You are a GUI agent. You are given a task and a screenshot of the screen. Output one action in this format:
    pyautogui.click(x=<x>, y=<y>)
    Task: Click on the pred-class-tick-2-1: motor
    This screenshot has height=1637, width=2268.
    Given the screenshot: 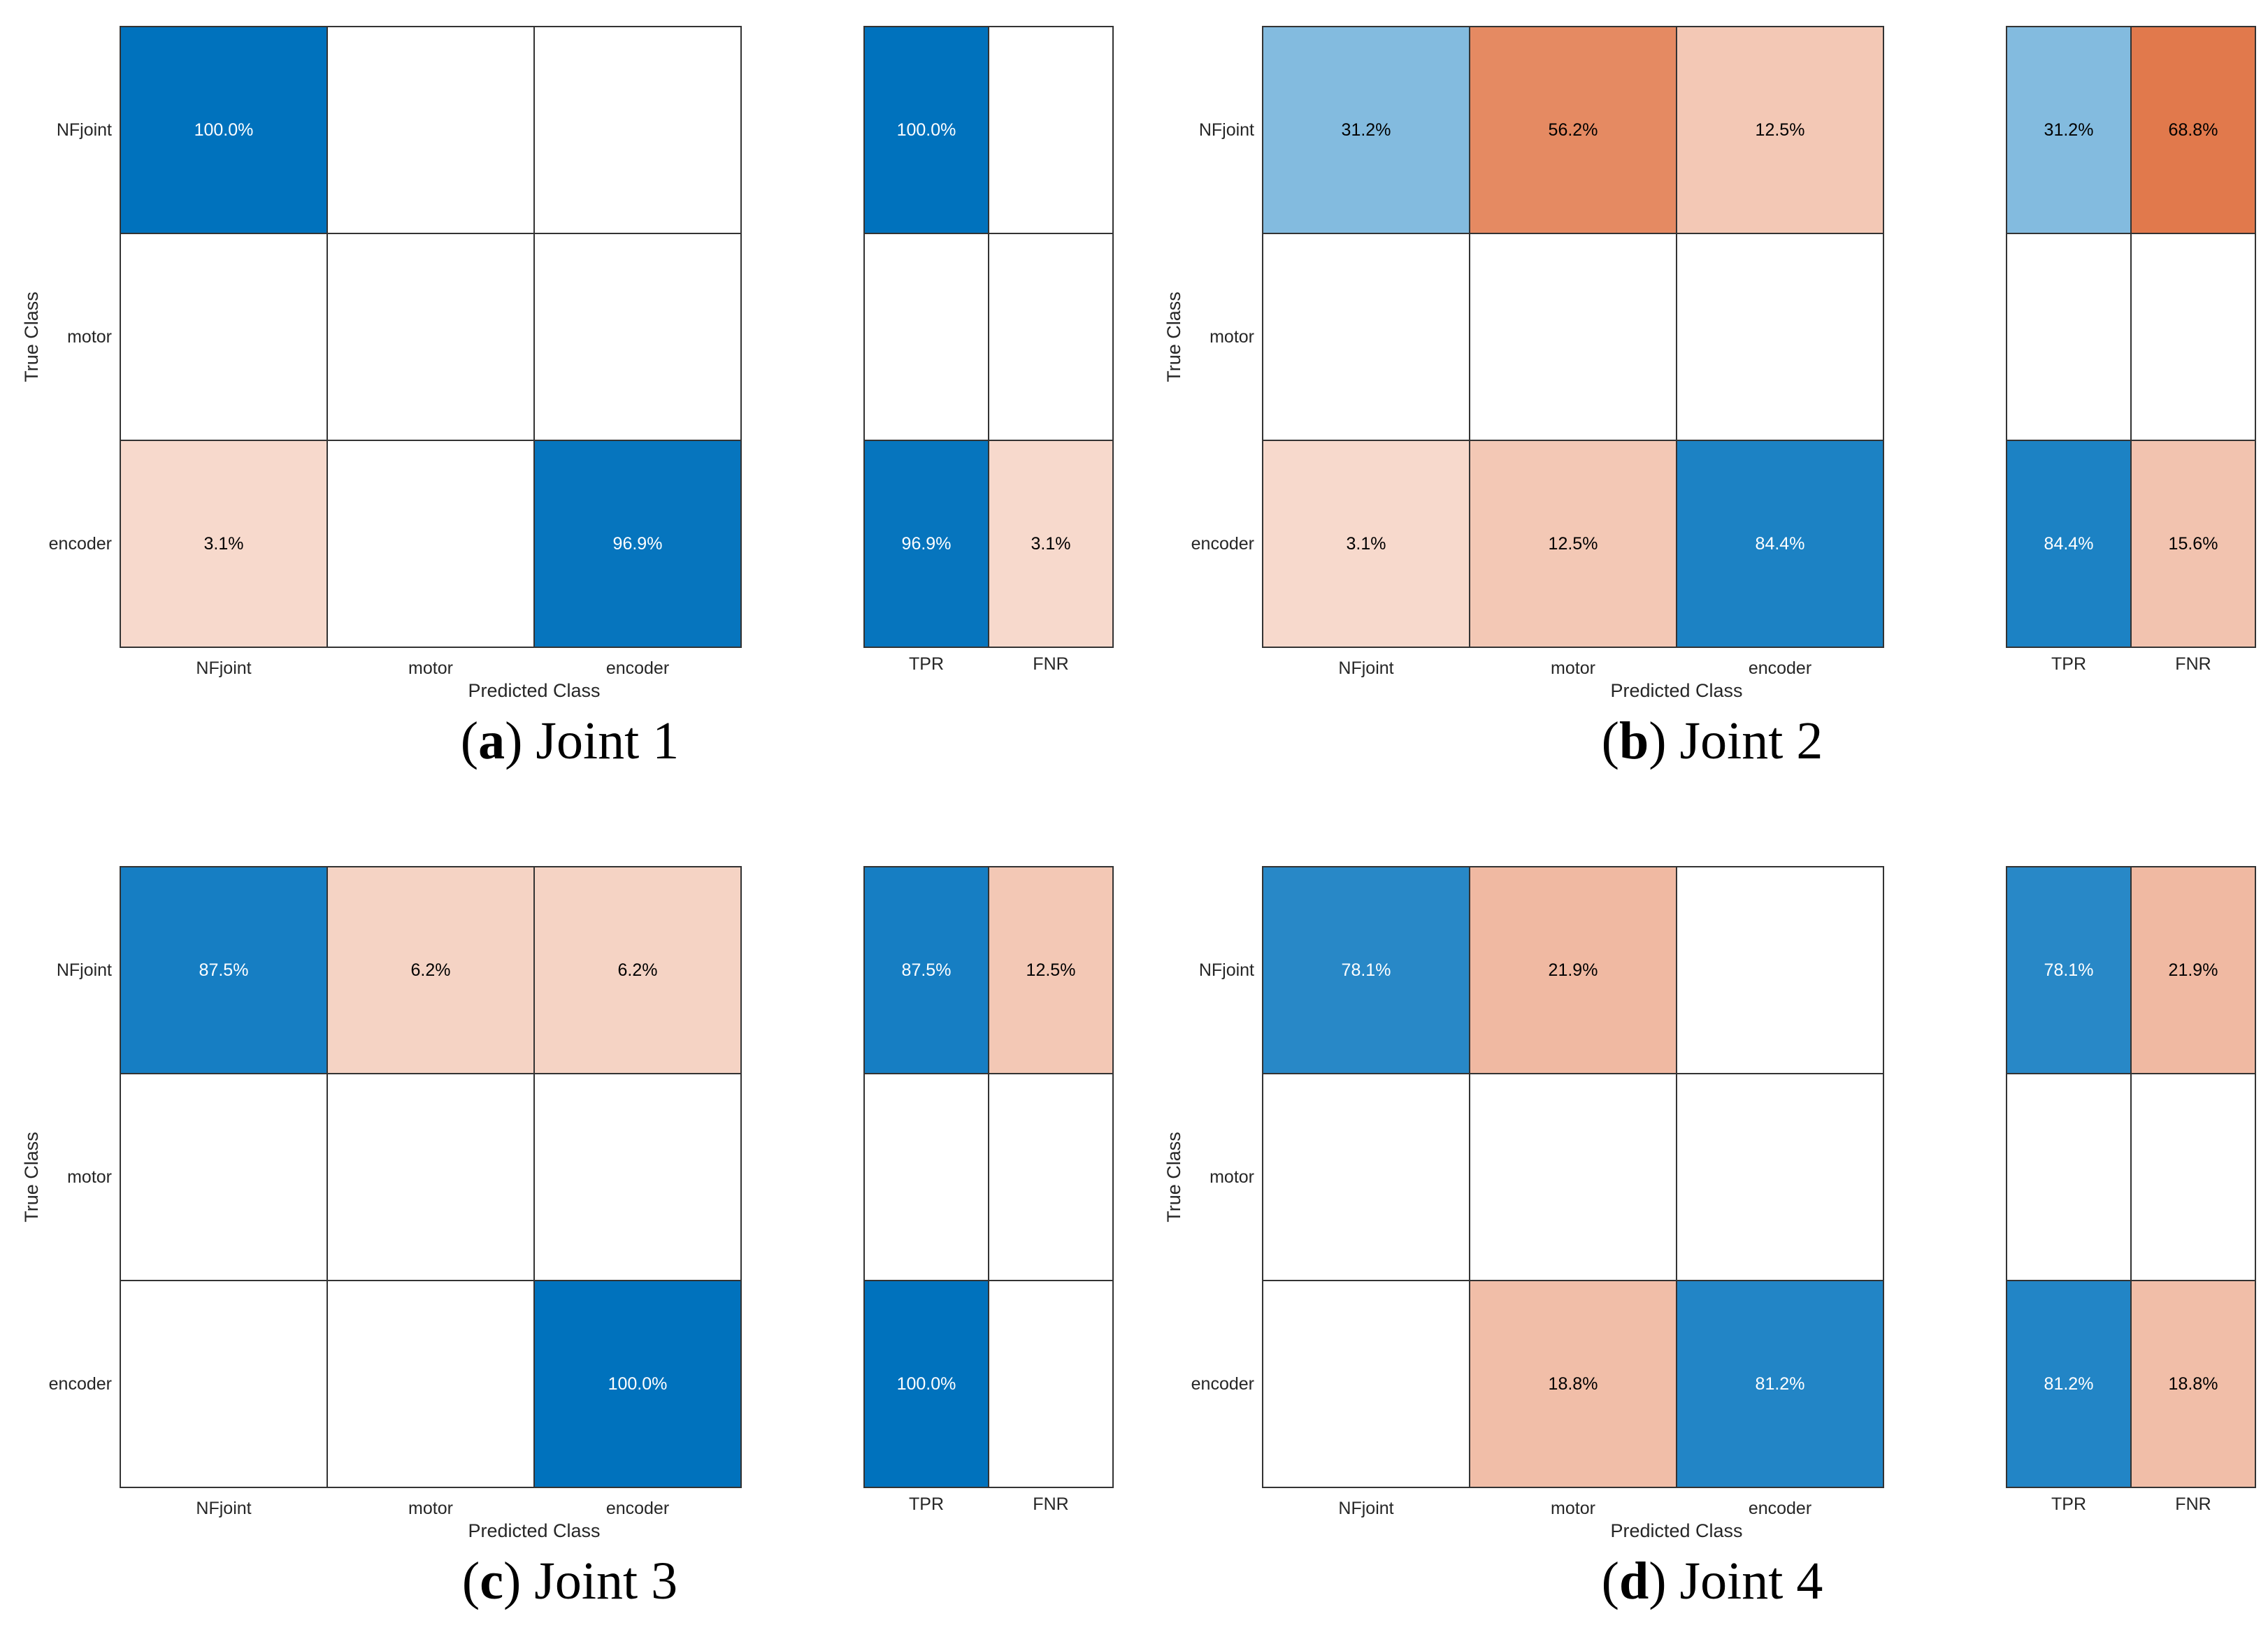 What is the action you would take?
    pyautogui.click(x=430, y=1509)
    